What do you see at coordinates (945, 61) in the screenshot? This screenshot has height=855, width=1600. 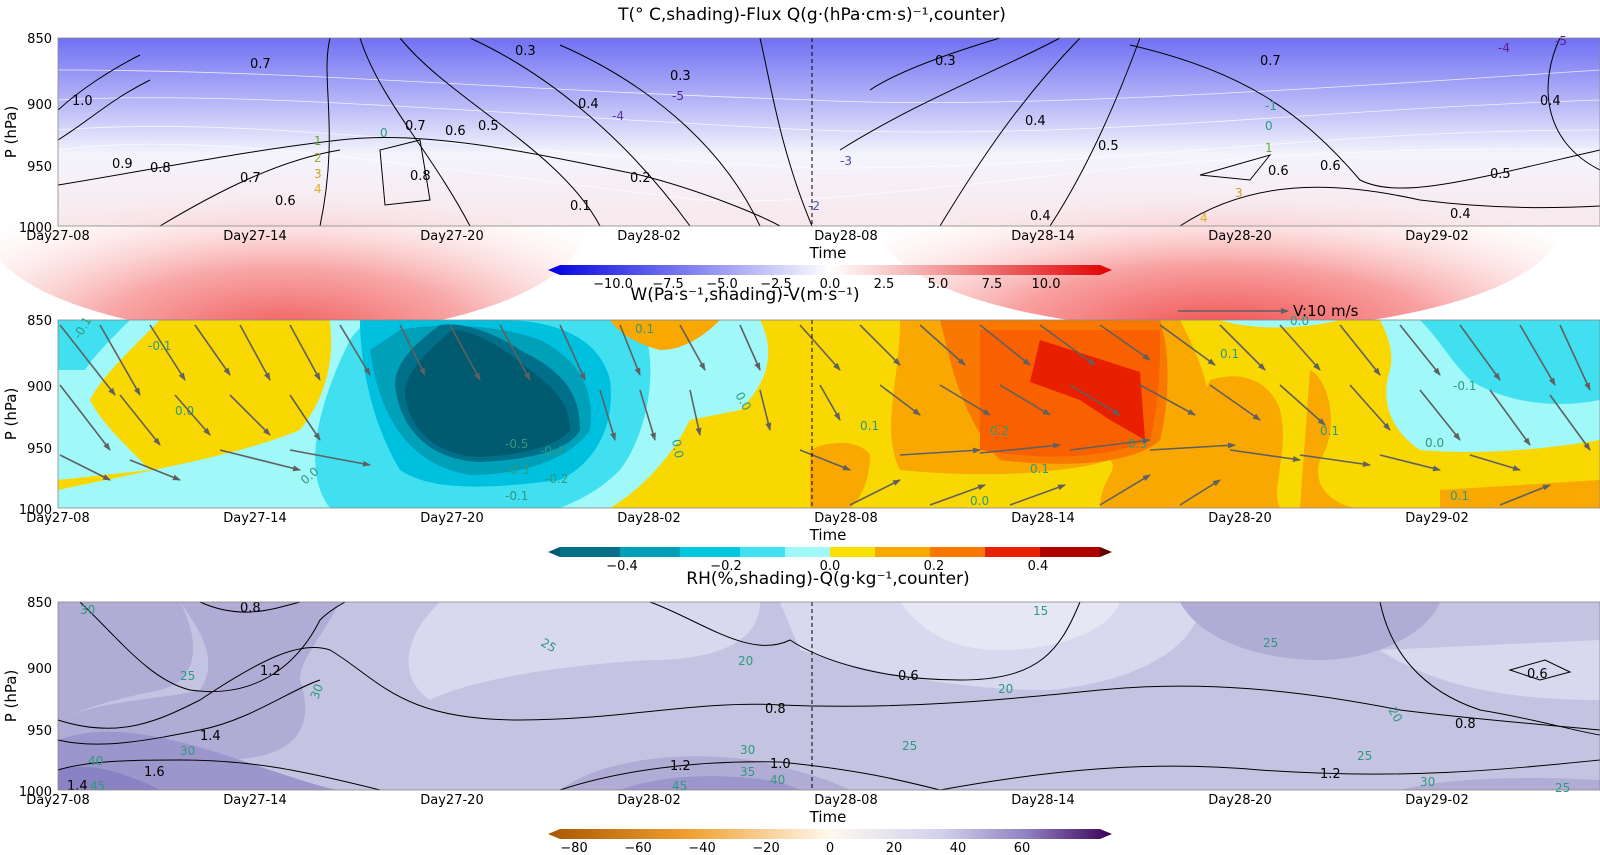 I see `flux-label: 0.3` at bounding box center [945, 61].